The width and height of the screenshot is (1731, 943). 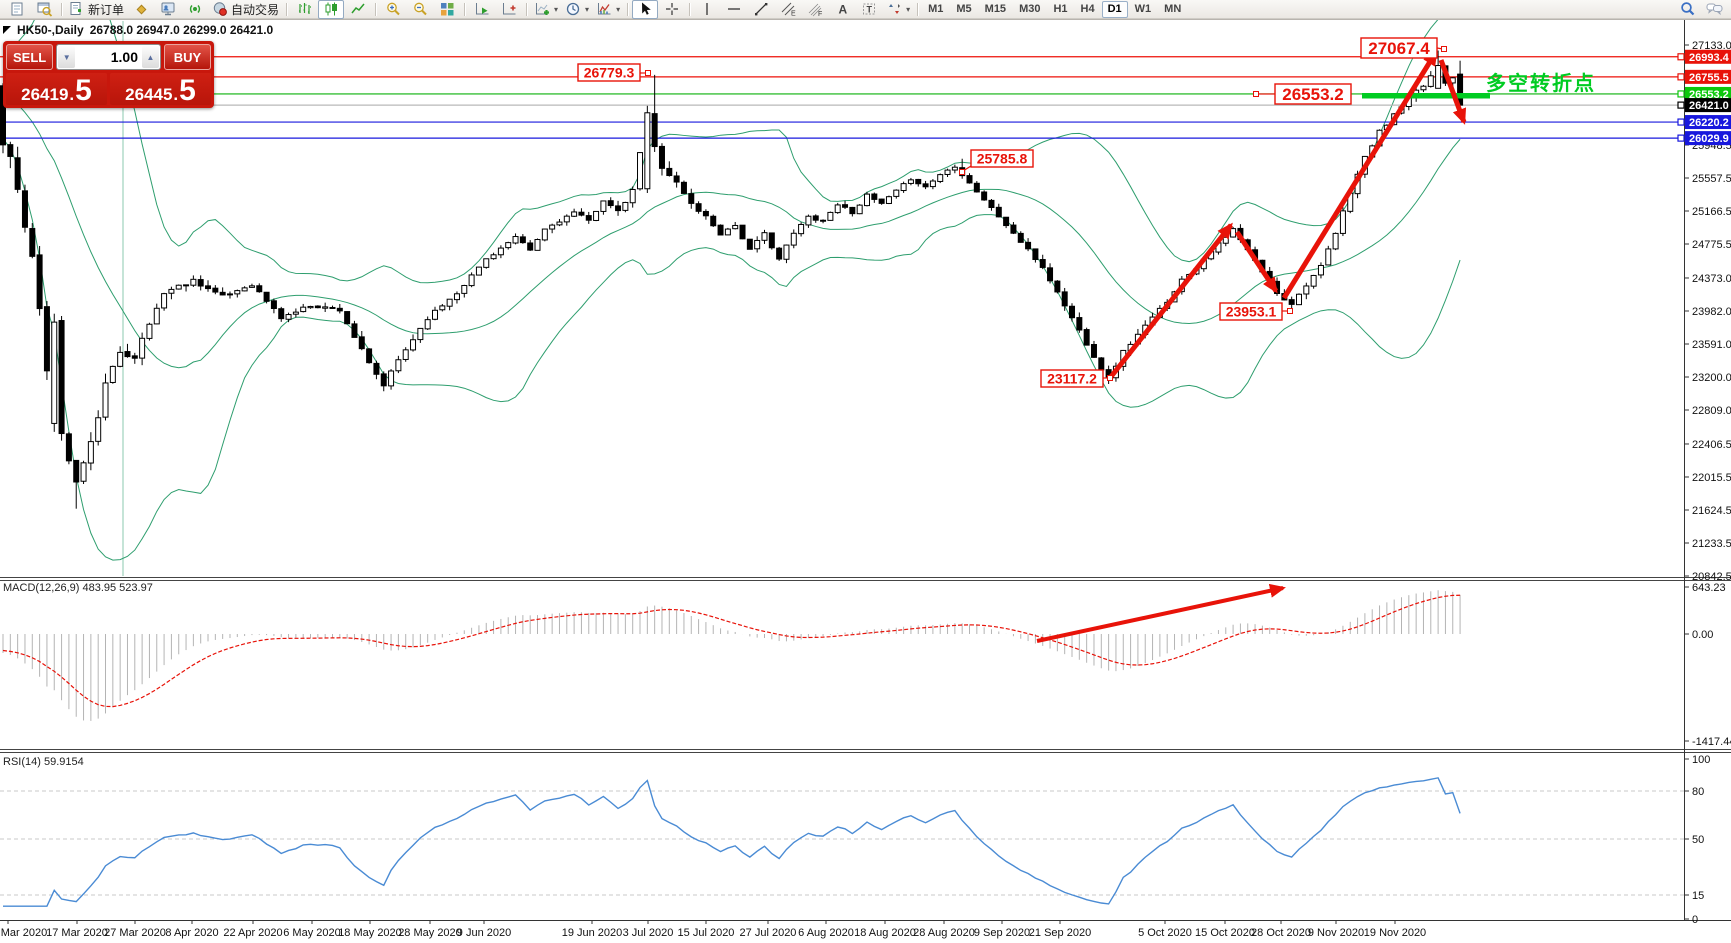 I want to click on date-tick-label: 18 Aug 2020, so click(x=885, y=933).